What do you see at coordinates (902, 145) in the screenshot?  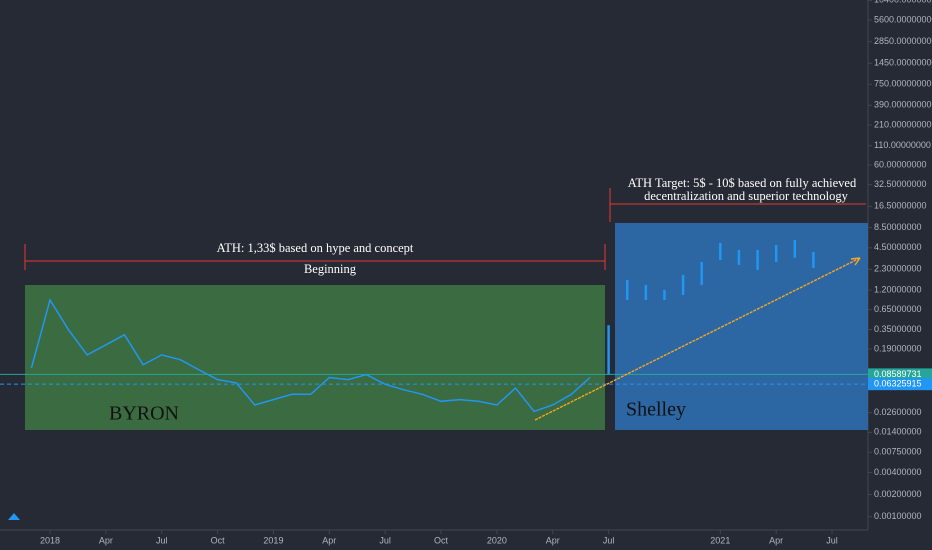 I see `y-tick-label: 110.00000000` at bounding box center [902, 145].